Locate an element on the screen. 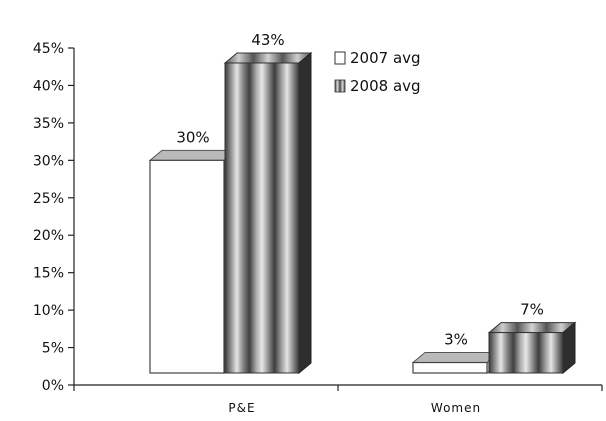 The height and width of the screenshot is (421, 606). y-tick-label: 10% is located at coordinates (48, 311).